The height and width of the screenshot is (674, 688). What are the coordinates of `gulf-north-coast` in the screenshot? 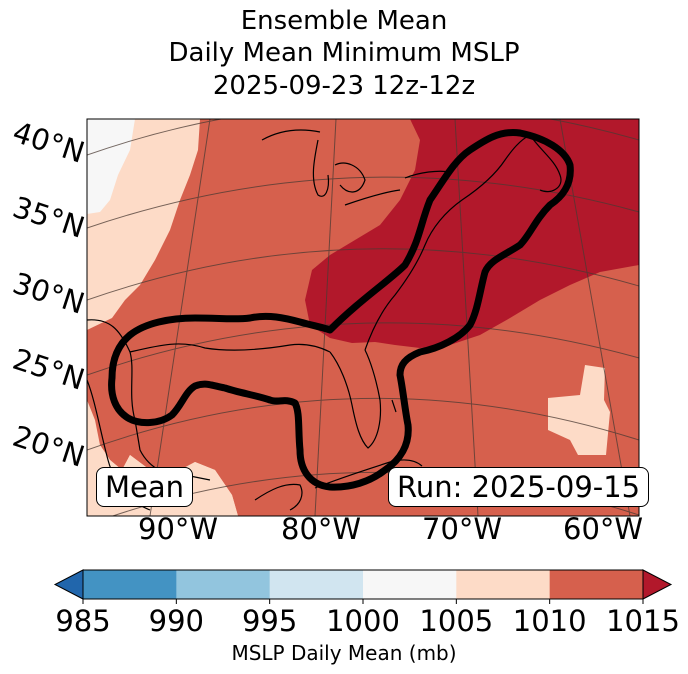 It's located at (230, 348).